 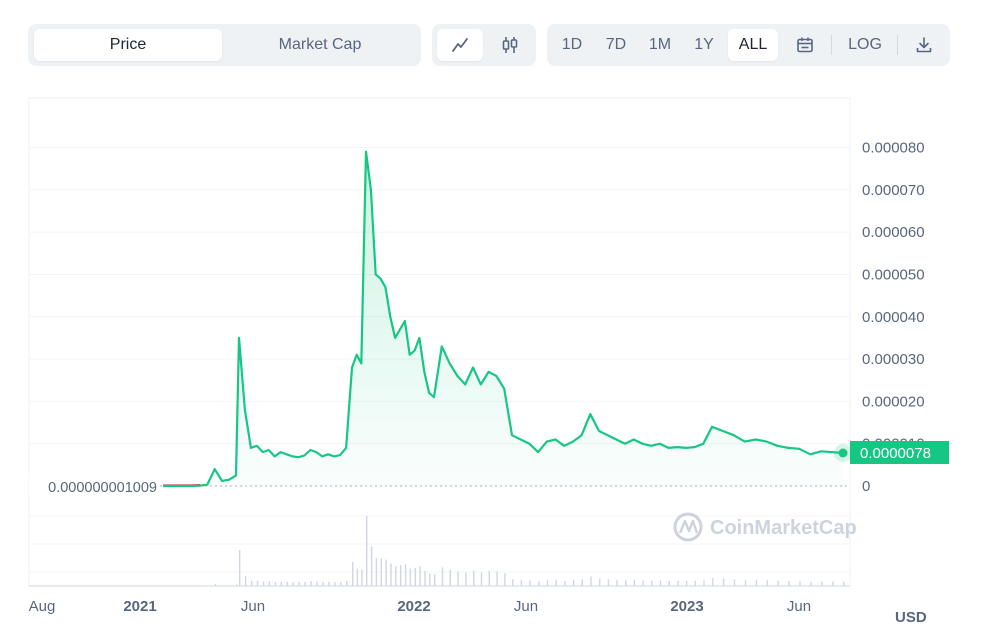 I want to click on tab-market-cap: Market Cap, so click(x=320, y=44).